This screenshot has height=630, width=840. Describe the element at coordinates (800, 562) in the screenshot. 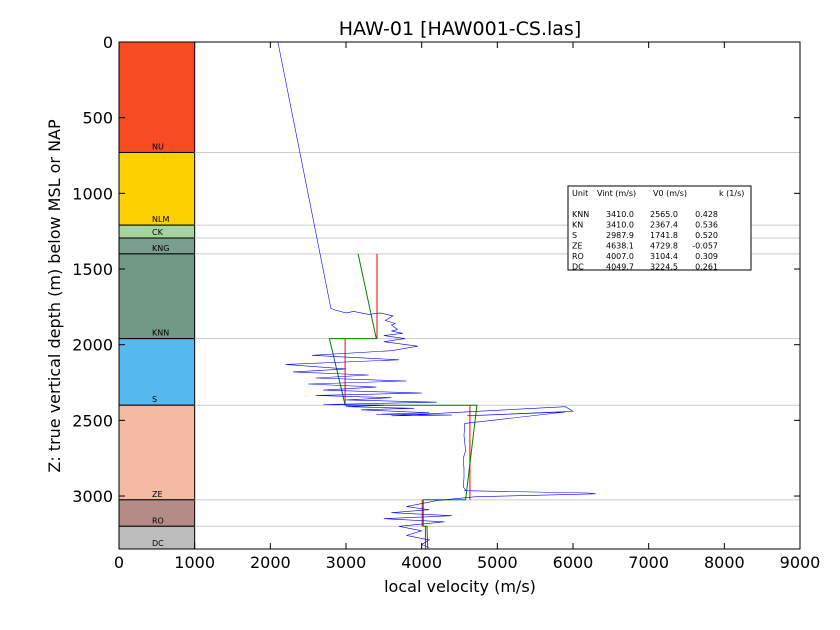

I see `x-tick-label: 9000` at that location.